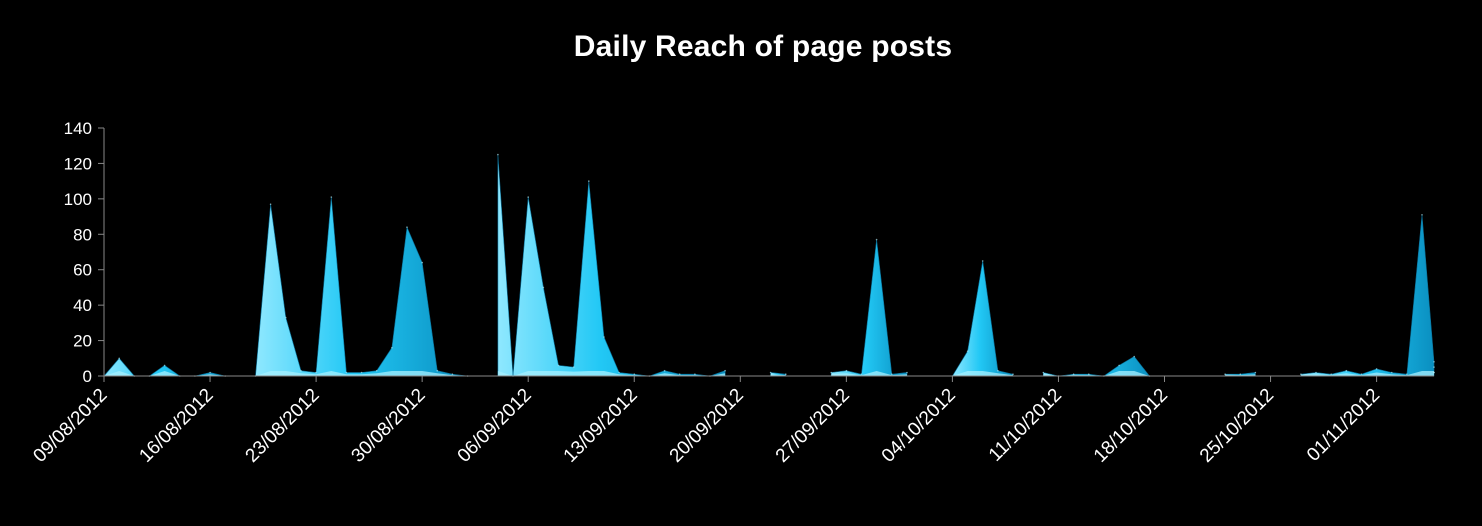 The height and width of the screenshot is (526, 1482). Describe the element at coordinates (78, 163) in the screenshot. I see `y-tick-label: 120` at that location.